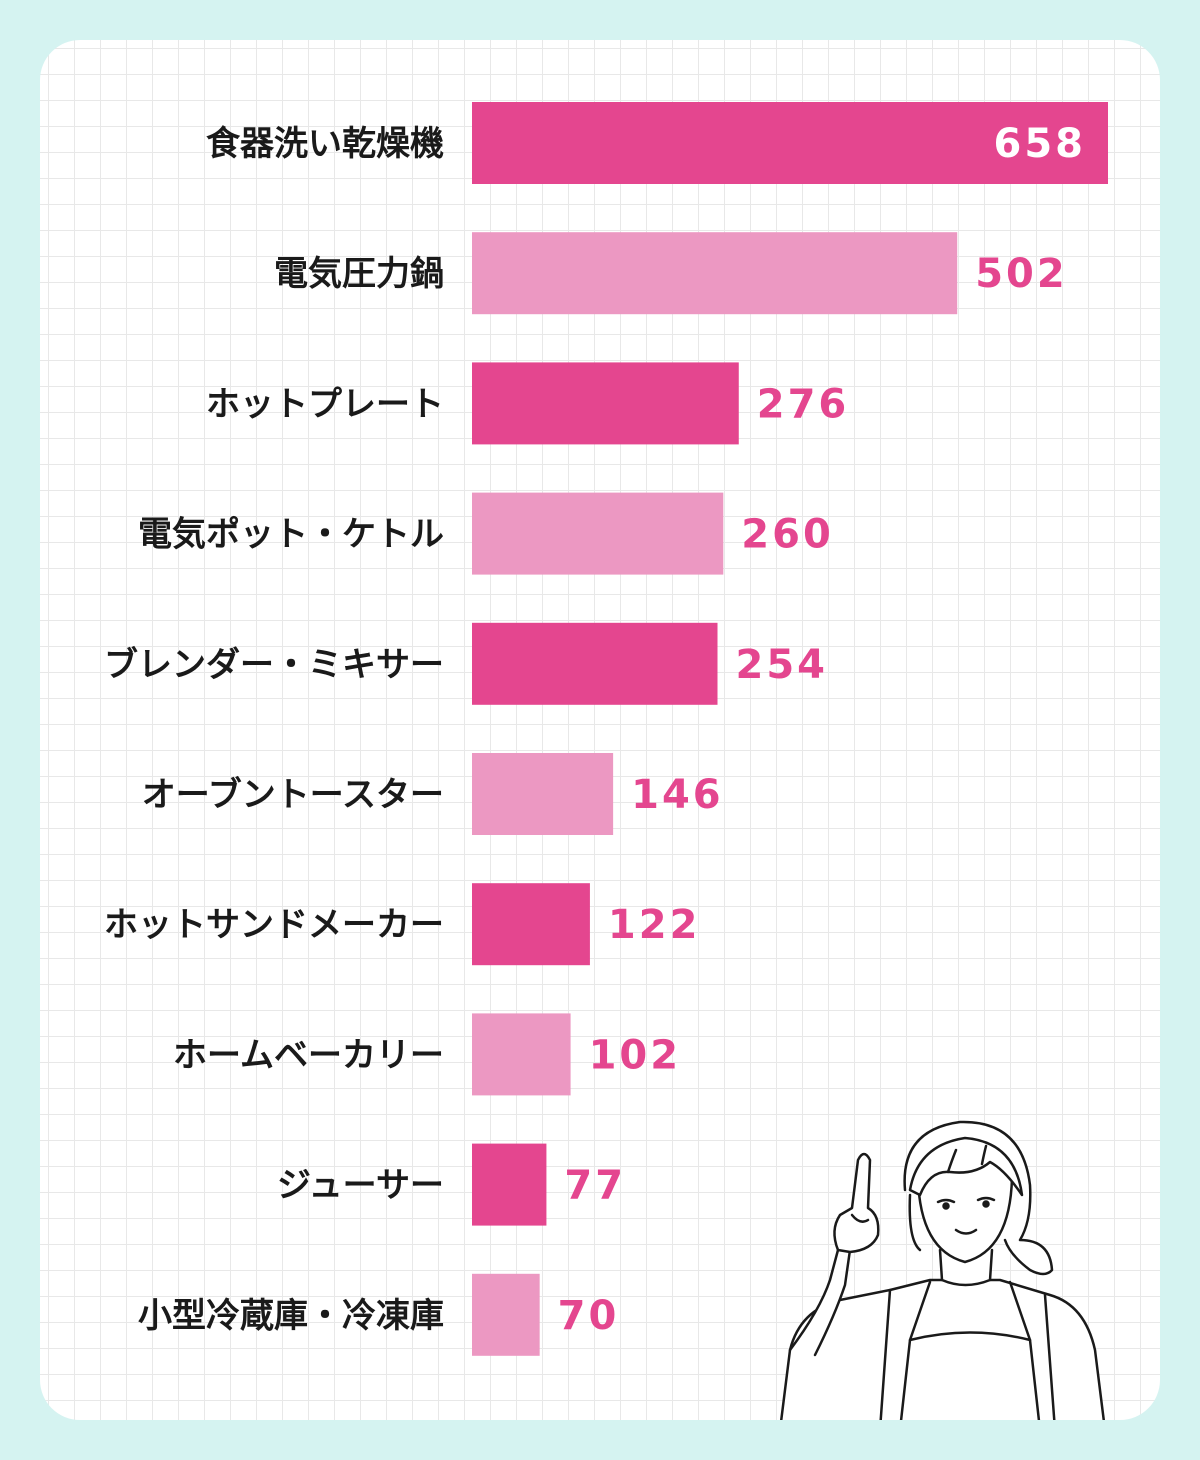 This screenshot has height=1460, width=1200. I want to click on value-label: 146, so click(677, 795).